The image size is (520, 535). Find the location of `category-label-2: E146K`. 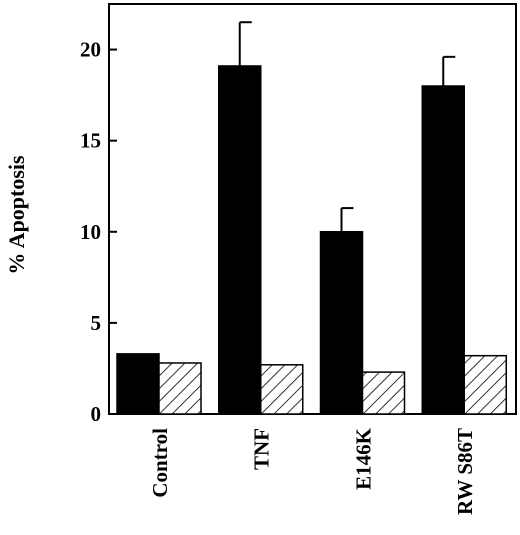

category-label-2: E146K is located at coordinates (363, 458).